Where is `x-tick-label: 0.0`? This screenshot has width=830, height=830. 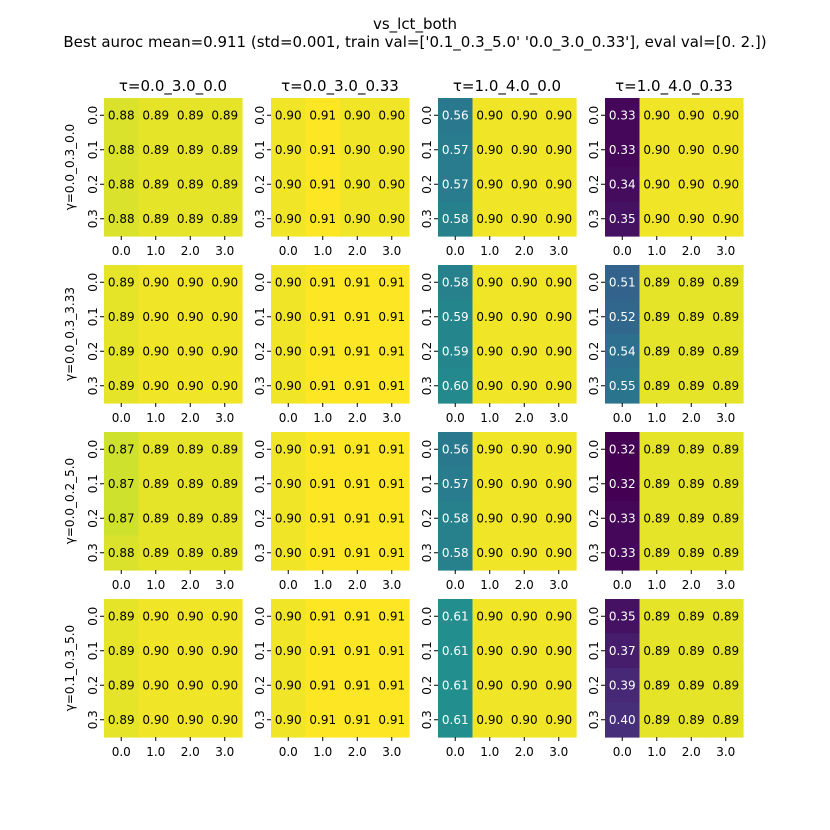
x-tick-label: 0.0 is located at coordinates (622, 752).